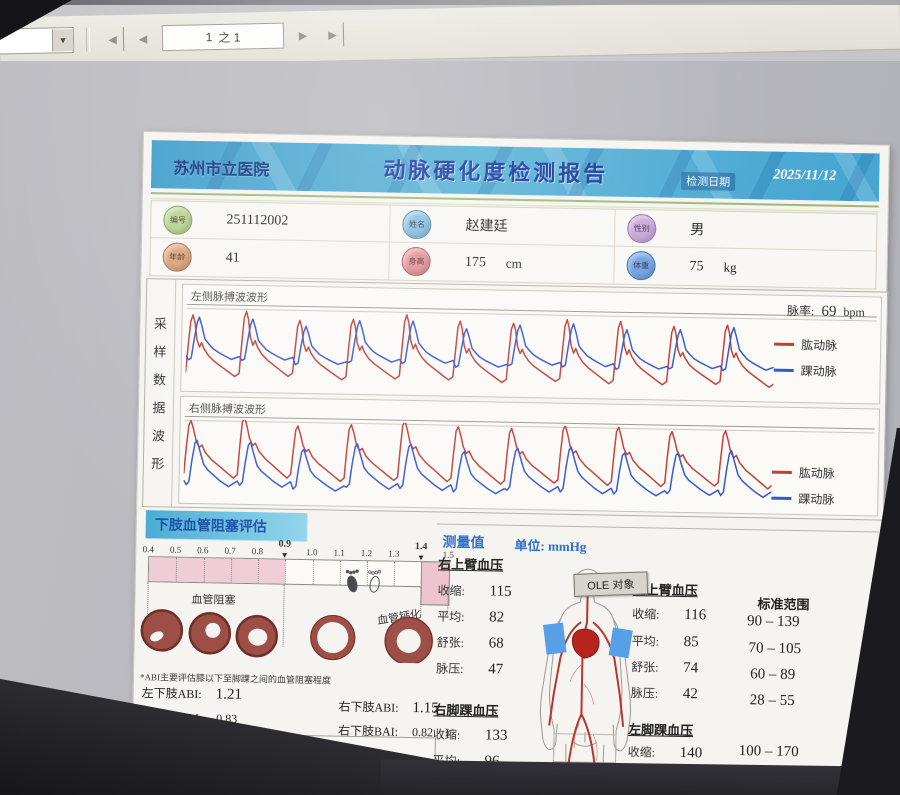 The height and width of the screenshot is (795, 900). Describe the element at coordinates (229, 297) in the screenshot. I see `left-waveform-title: 左侧脉搏波波形` at that location.